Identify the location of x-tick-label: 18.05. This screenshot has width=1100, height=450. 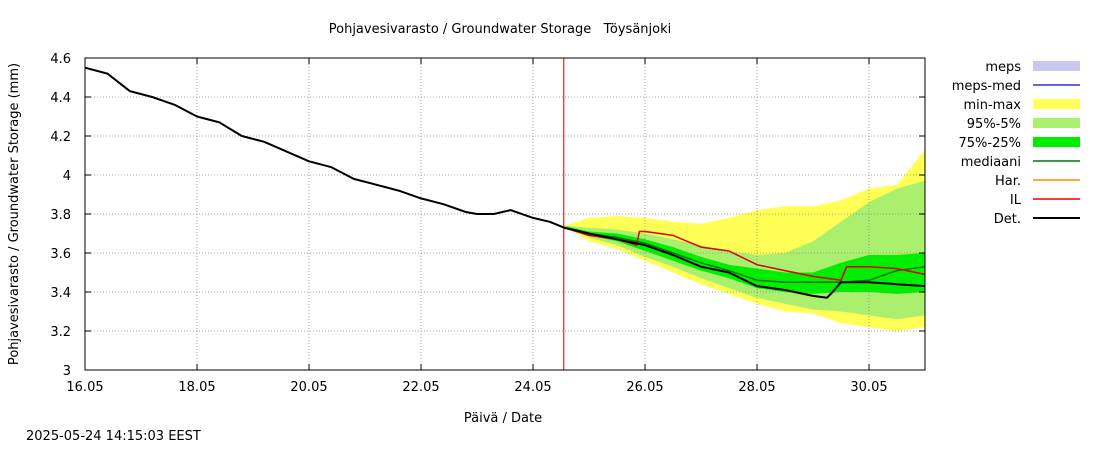
(196, 387).